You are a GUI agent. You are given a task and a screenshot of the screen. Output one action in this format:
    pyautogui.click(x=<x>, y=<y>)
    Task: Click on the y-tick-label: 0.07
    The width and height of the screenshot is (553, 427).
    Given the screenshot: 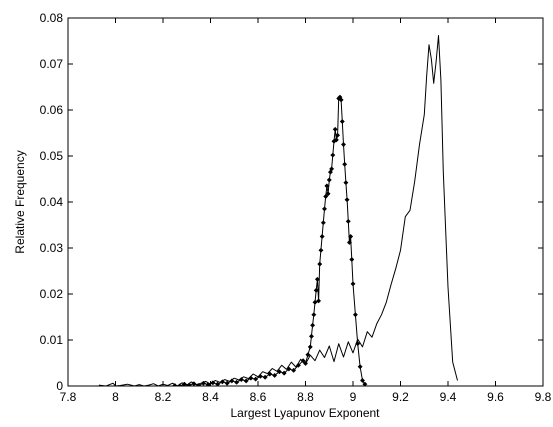 What is the action you would take?
    pyautogui.click(x=52, y=64)
    